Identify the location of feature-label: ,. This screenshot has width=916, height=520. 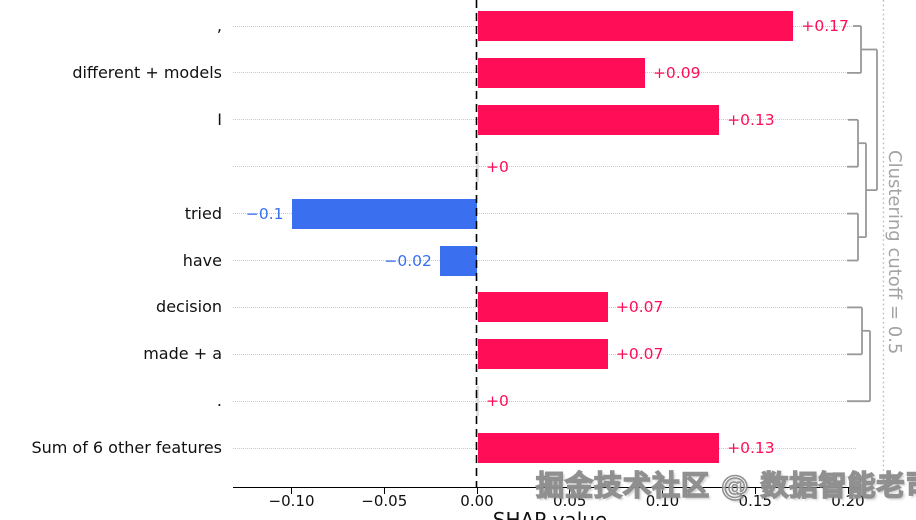
(219, 25).